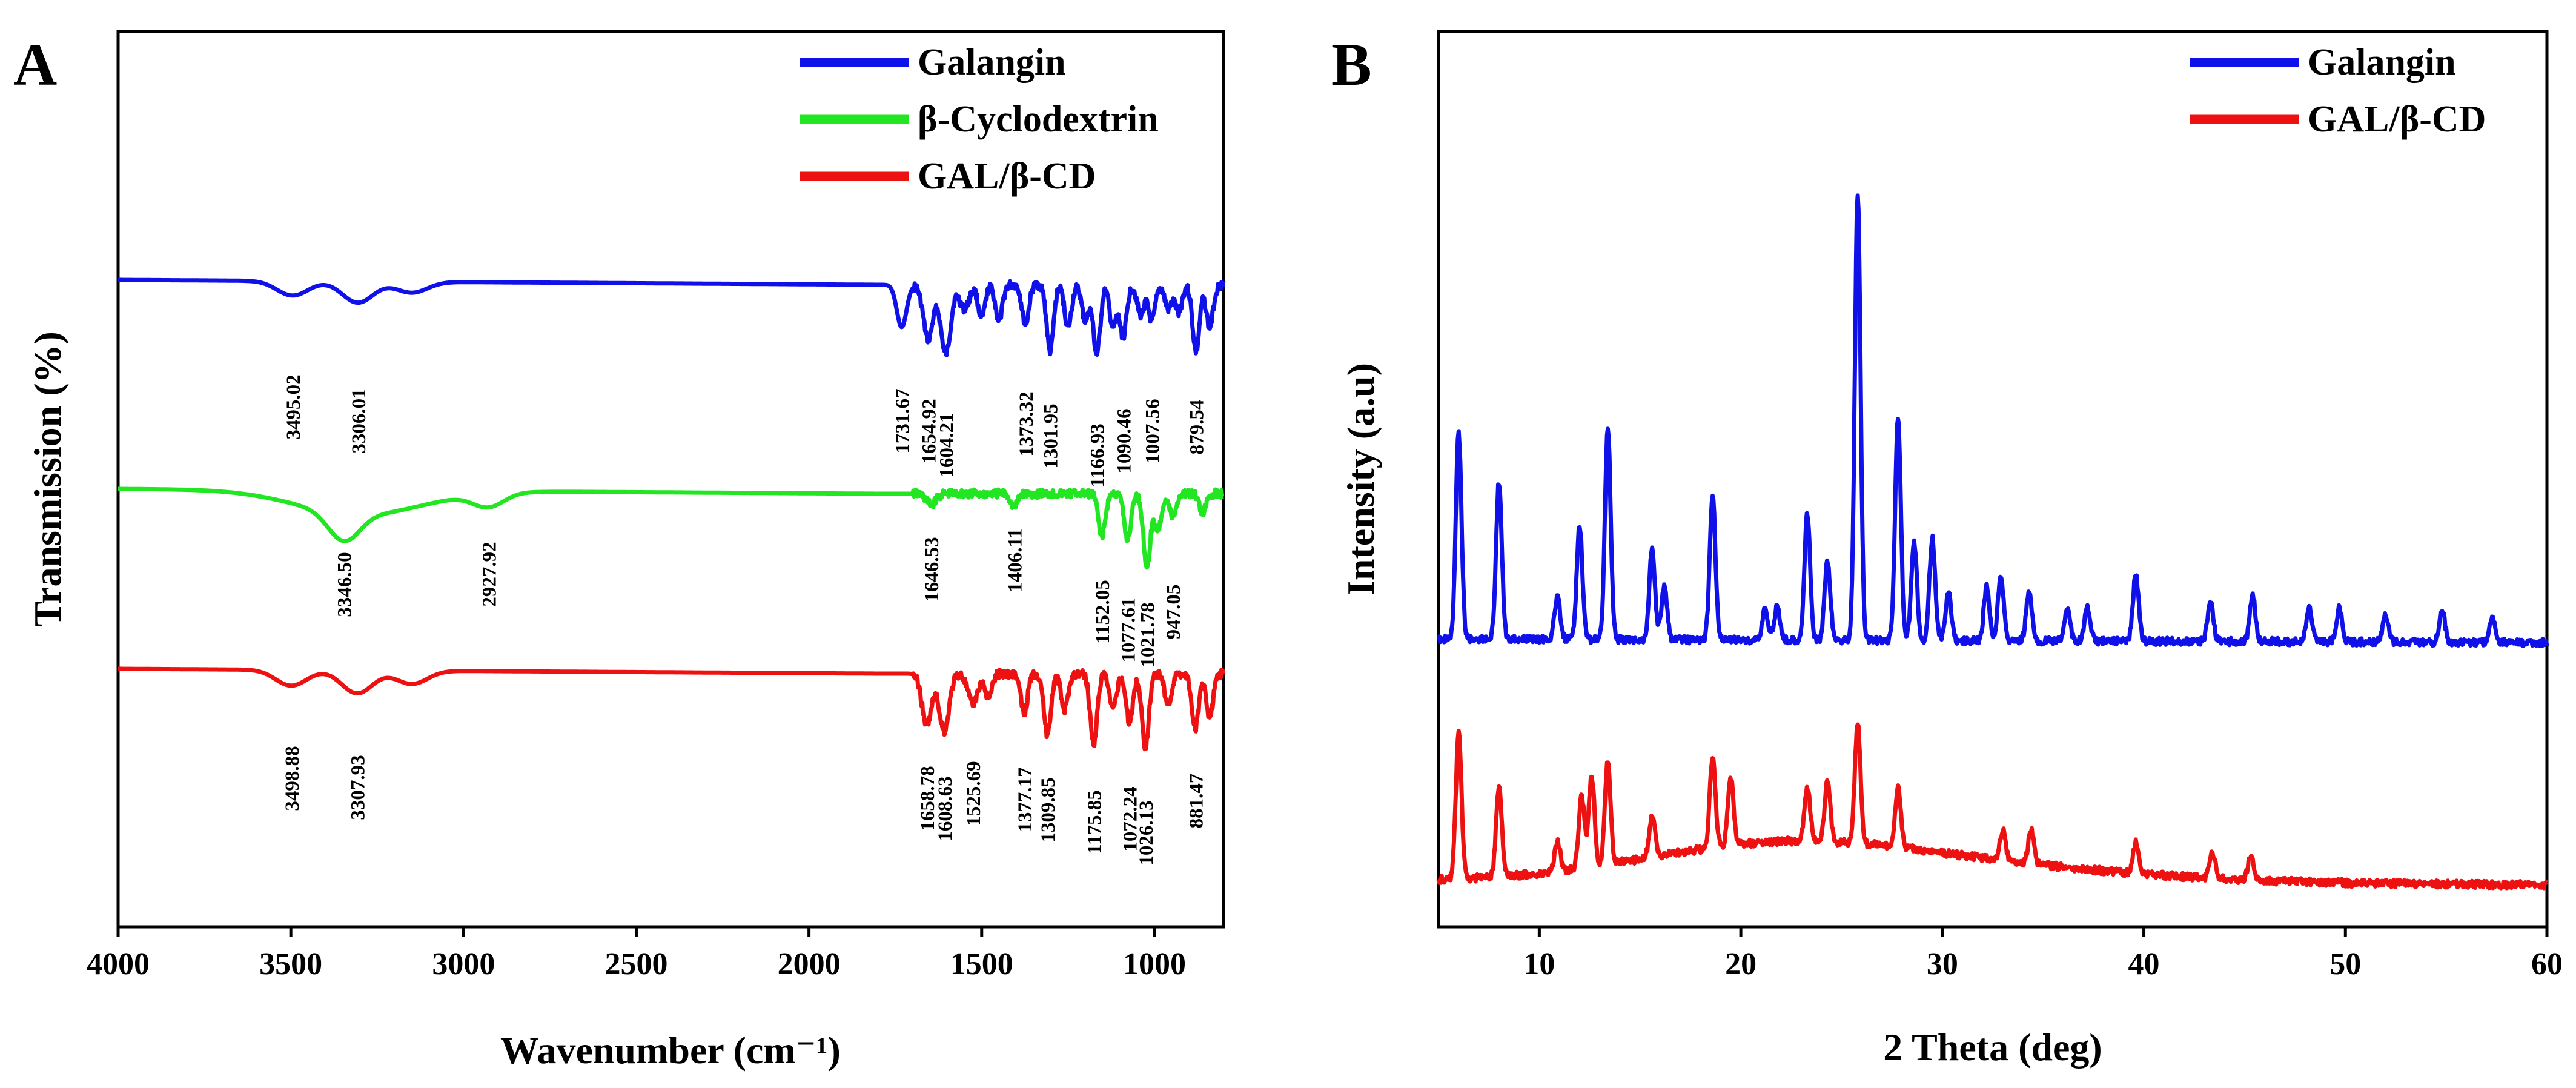 This screenshot has width=2576, height=1088. I want to click on panel-b-x-tick-label: 30, so click(1942, 964).